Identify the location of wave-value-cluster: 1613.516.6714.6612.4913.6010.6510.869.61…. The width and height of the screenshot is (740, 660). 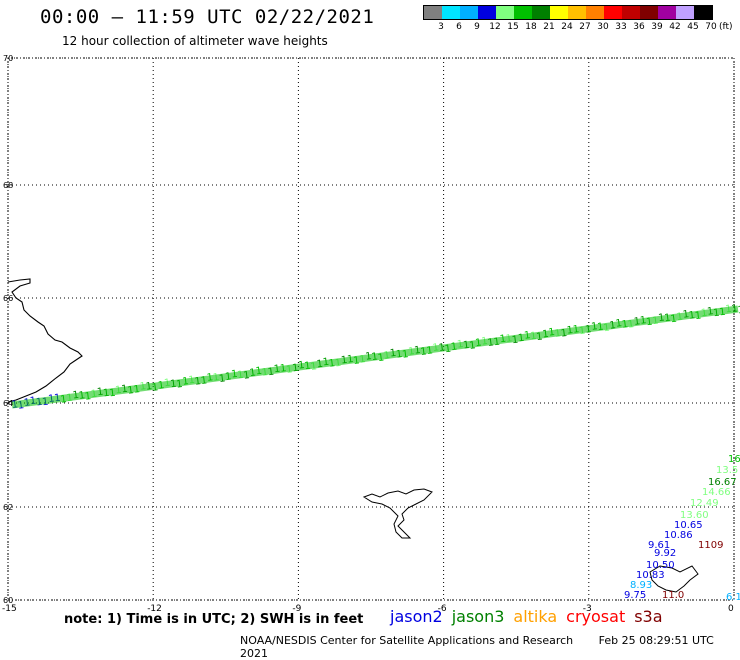
(682, 528).